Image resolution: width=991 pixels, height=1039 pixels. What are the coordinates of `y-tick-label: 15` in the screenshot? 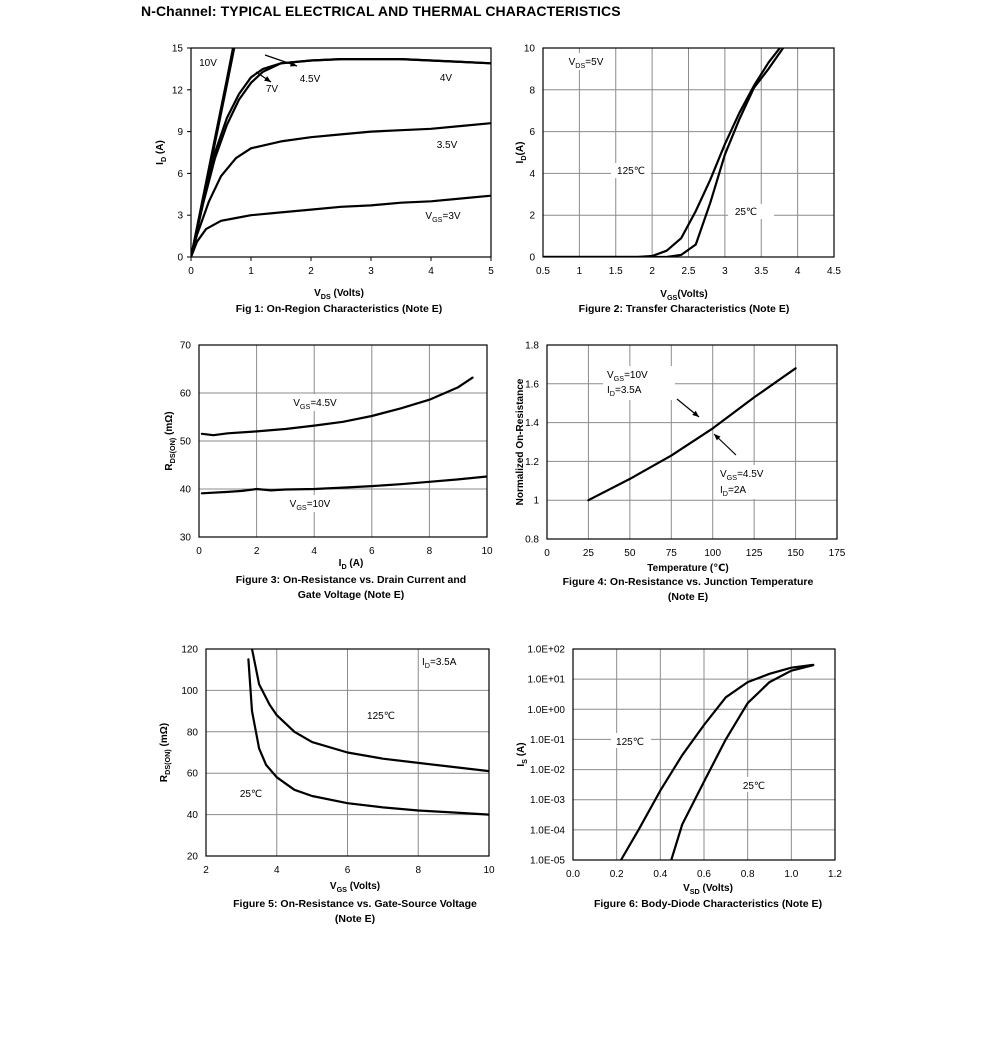 It's located at (178, 49).